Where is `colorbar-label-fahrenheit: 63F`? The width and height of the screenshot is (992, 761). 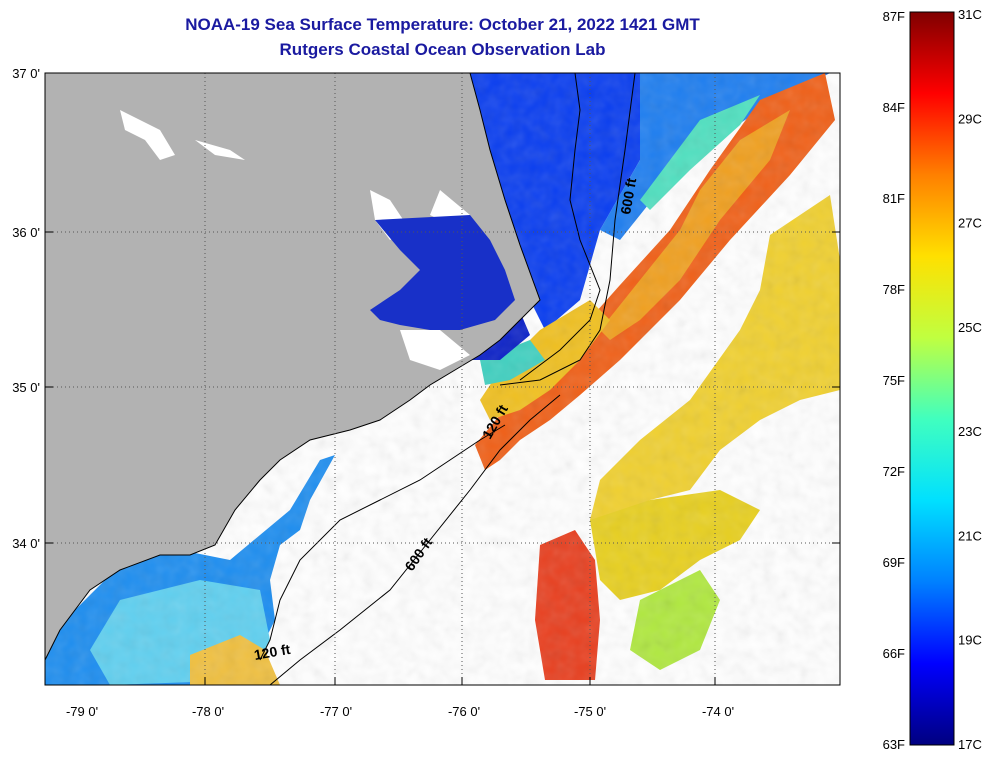
colorbar-label-fahrenheit: 63F is located at coordinates (894, 744).